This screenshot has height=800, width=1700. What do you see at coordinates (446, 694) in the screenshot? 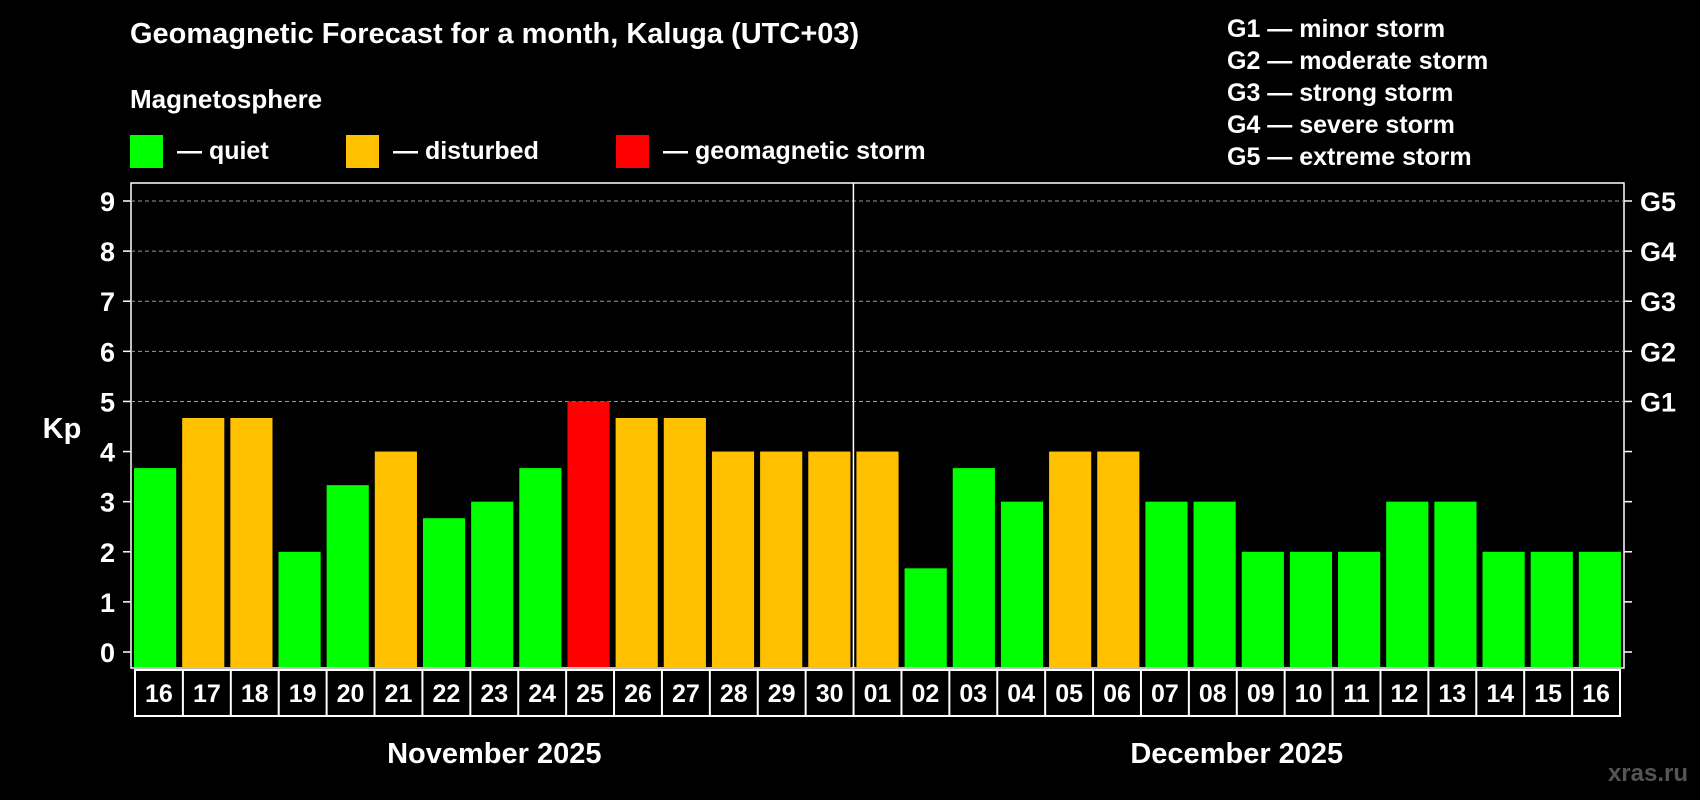
I see `day-label: 22` at bounding box center [446, 694].